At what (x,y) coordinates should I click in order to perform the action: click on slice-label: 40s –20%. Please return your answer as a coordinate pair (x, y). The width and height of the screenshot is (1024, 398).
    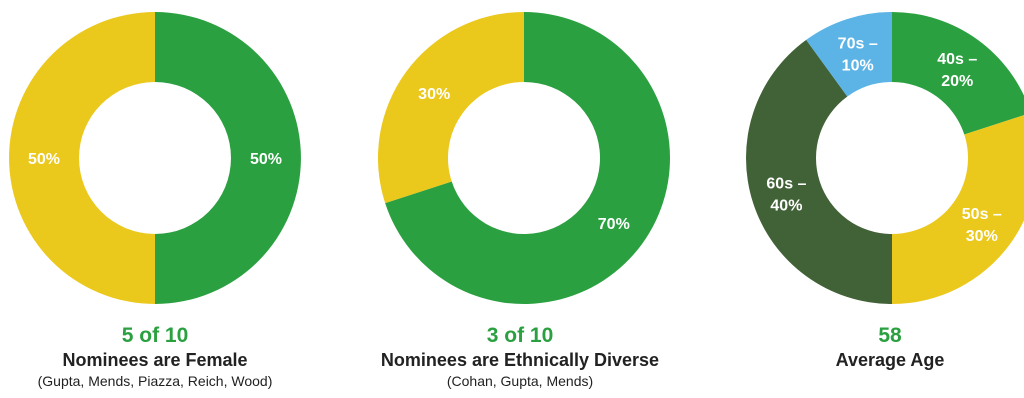
    Looking at the image, I should click on (957, 70).